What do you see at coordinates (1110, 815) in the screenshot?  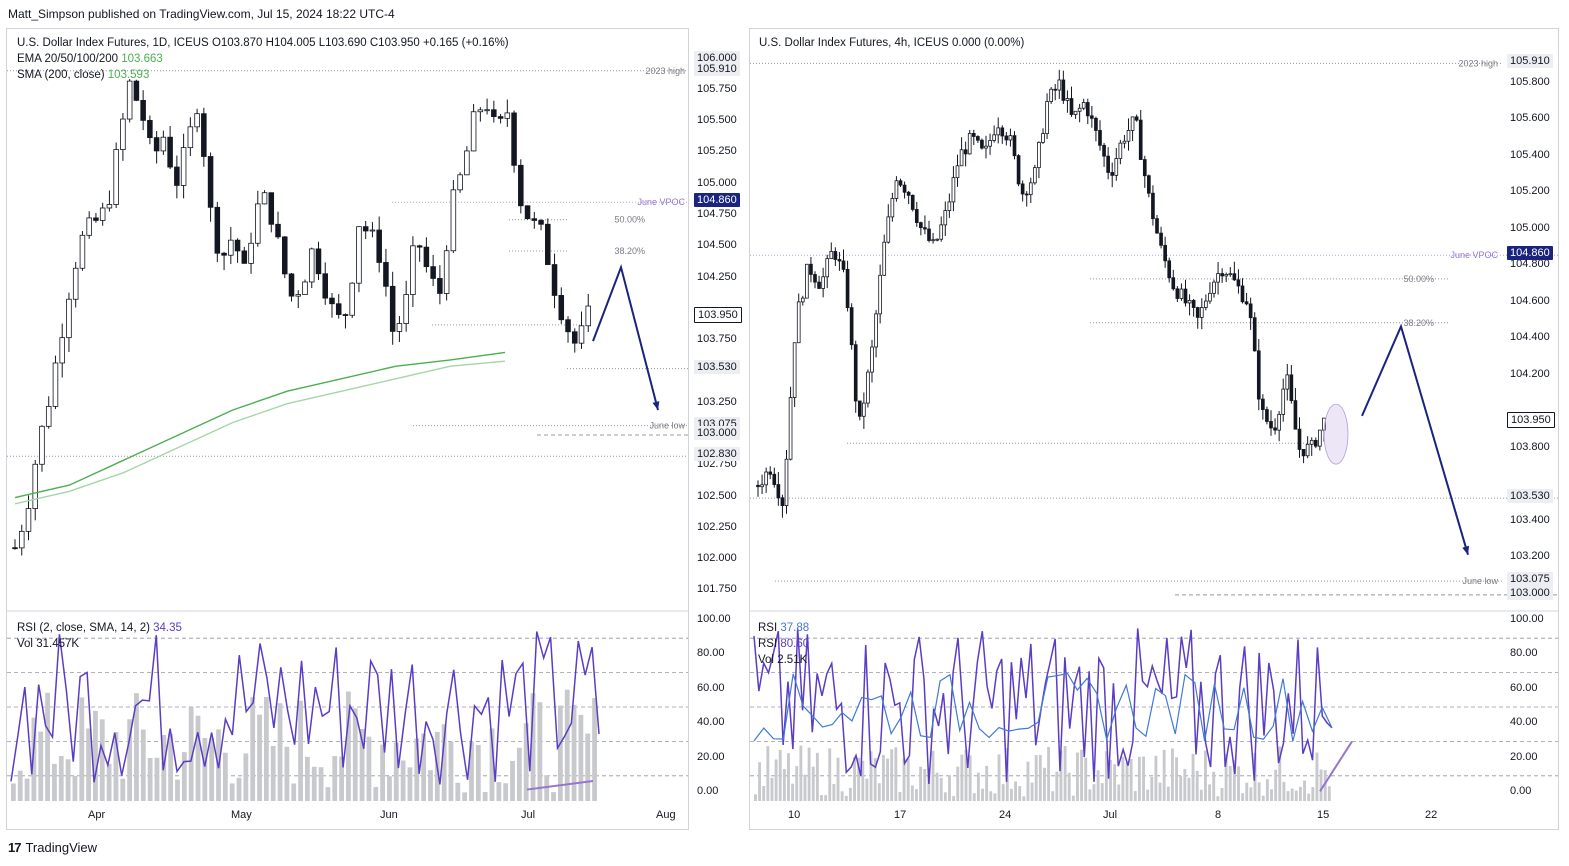 I see `time-tick-label: Jul` at bounding box center [1110, 815].